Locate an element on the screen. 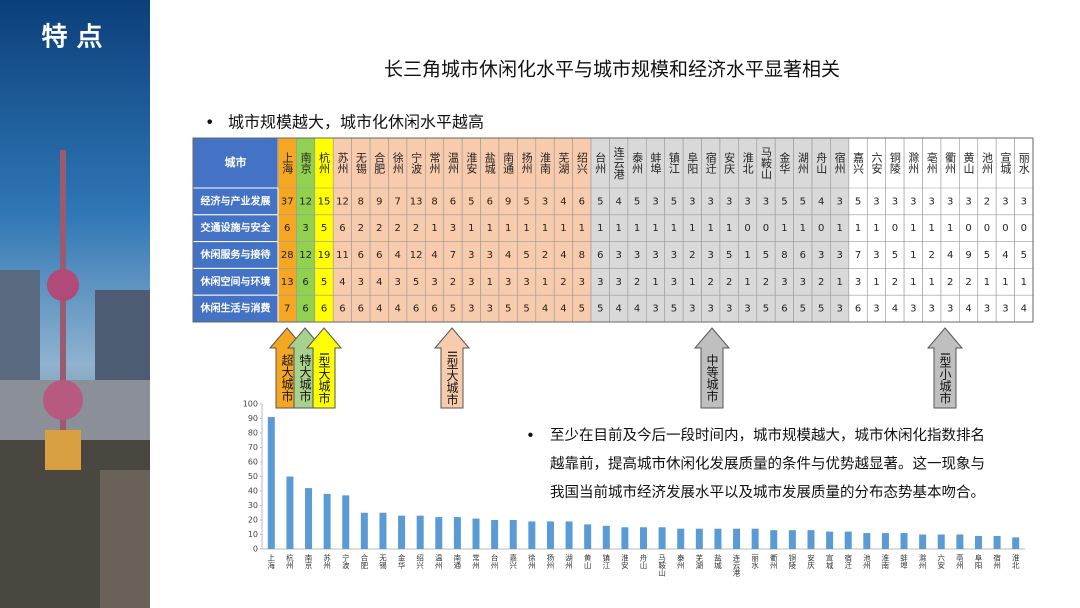 The height and width of the screenshot is (608, 1080). x-tick-label: 安庆 is located at coordinates (810, 562).